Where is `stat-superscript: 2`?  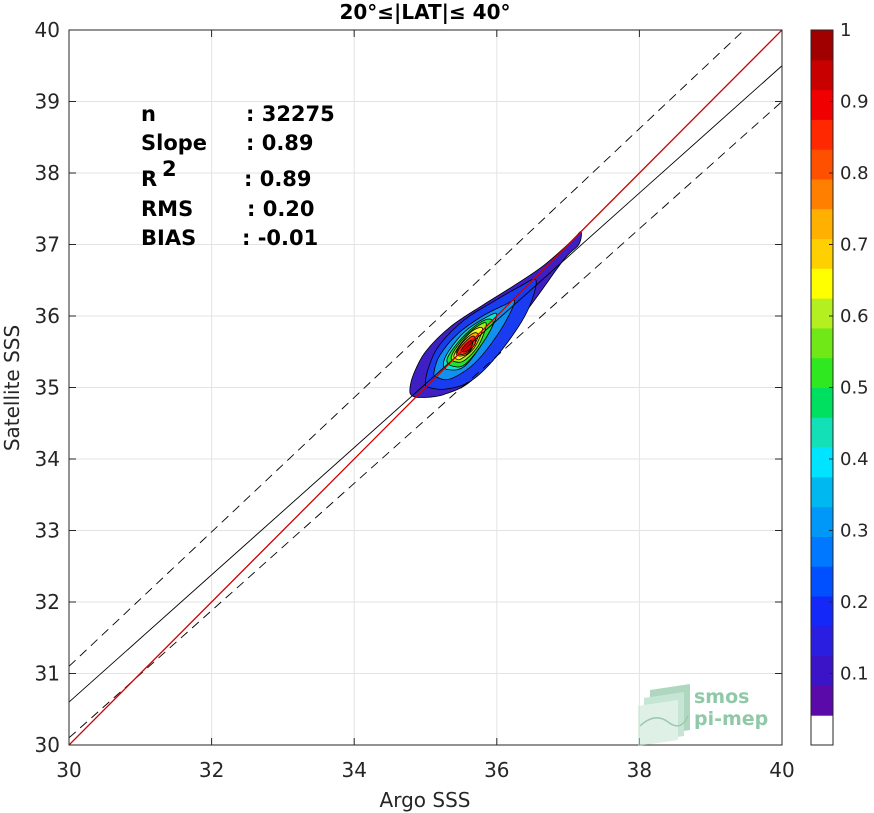
stat-superscript: 2 is located at coordinates (169, 169).